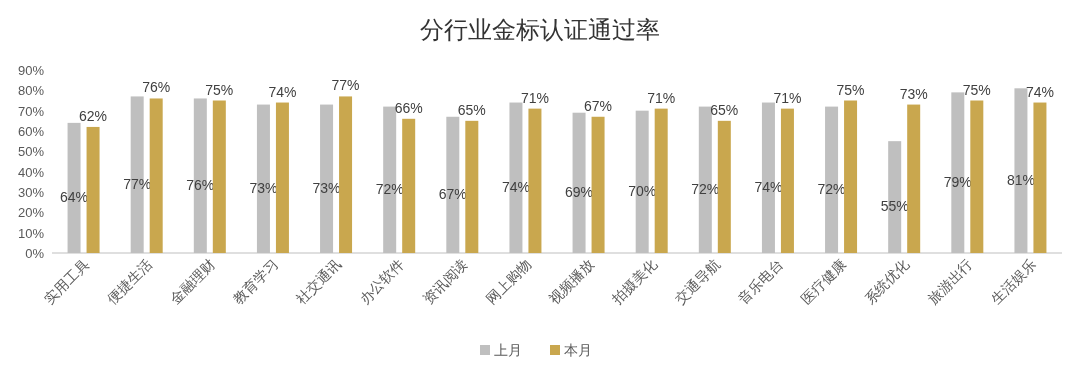 The height and width of the screenshot is (382, 1080). Describe the element at coordinates (31, 213) in the screenshot. I see `y-tick-label: 20%` at that location.